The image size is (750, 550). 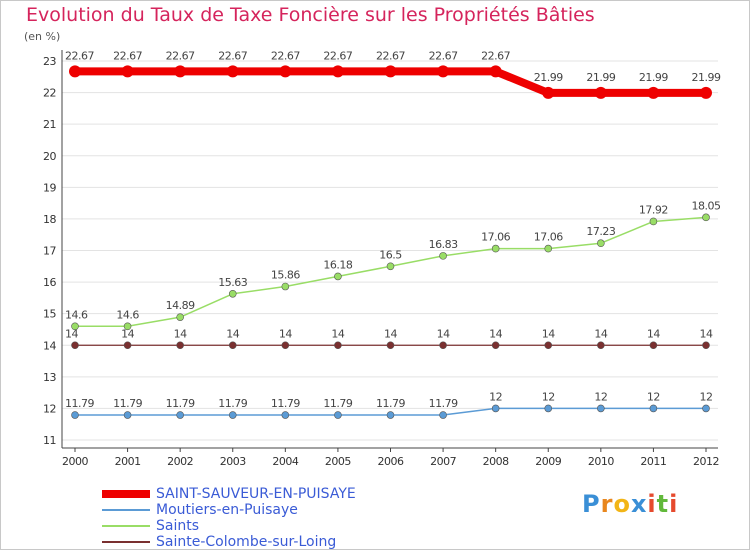 What do you see at coordinates (548, 237) in the screenshot?
I see `data-label: 17.06` at bounding box center [548, 237].